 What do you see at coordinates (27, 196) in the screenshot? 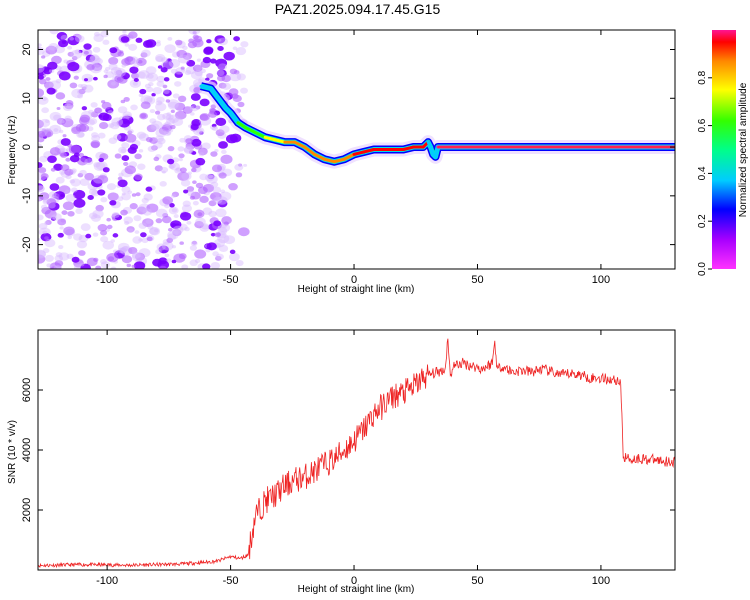
I see `spectrogram-y-tick-label: -10` at bounding box center [27, 196].